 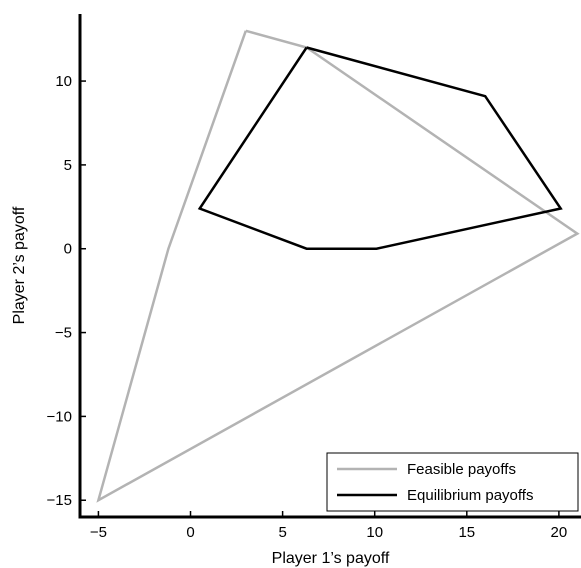 What do you see at coordinates (59, 500) in the screenshot?
I see `y-tick-label: −15` at bounding box center [59, 500].